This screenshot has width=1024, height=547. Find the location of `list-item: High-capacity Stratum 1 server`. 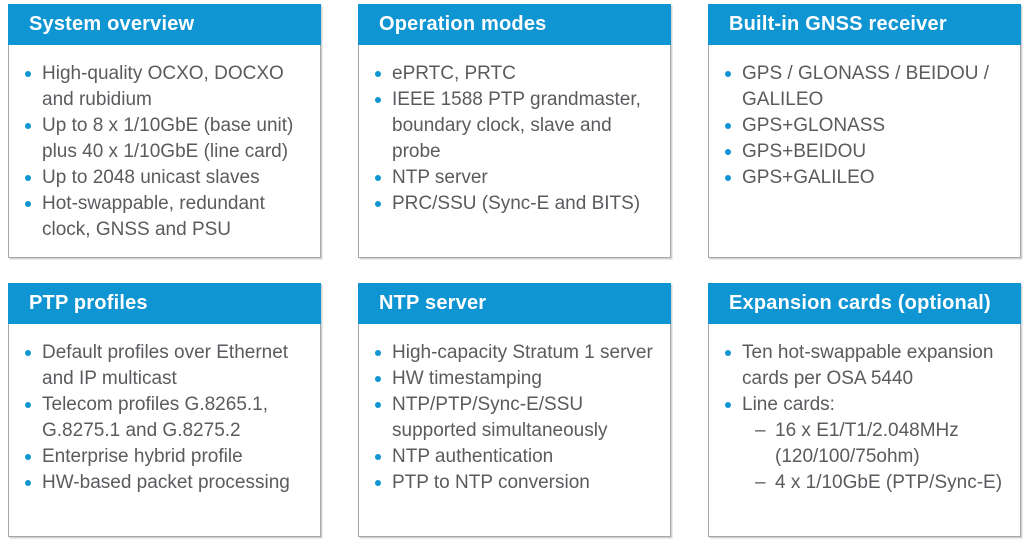

list-item: High-capacity Stratum 1 server is located at coordinates (516, 353).